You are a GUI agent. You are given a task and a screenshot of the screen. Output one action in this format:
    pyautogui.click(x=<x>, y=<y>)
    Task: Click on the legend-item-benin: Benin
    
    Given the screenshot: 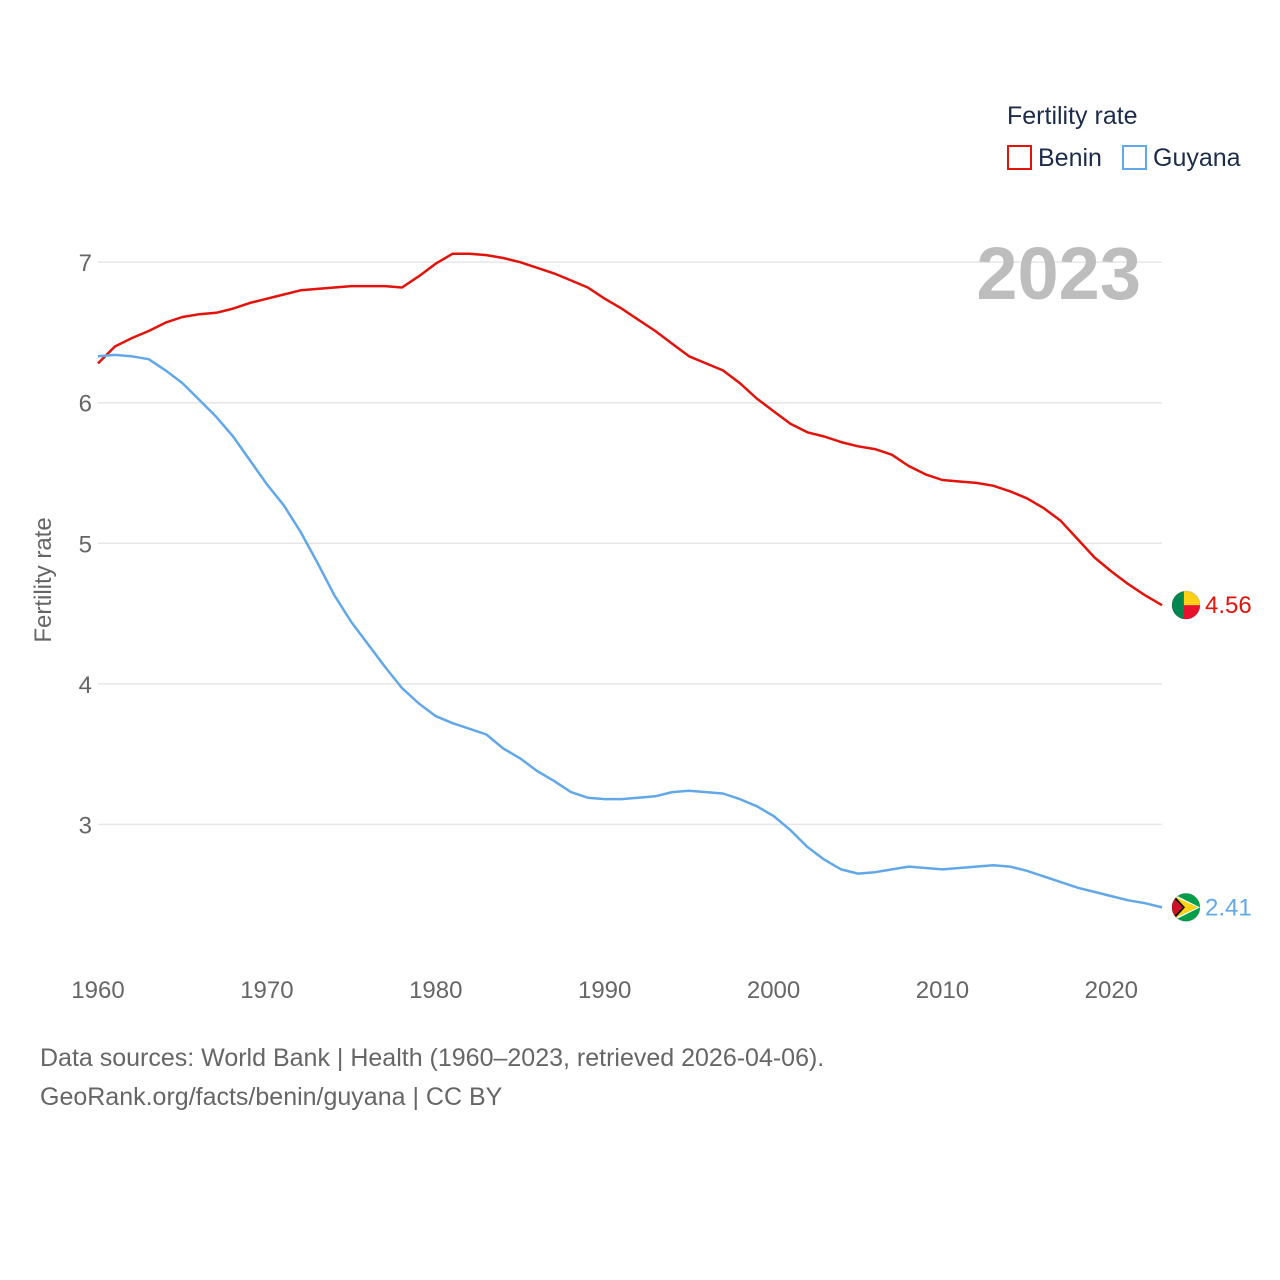 What is the action you would take?
    pyautogui.click(x=1054, y=158)
    